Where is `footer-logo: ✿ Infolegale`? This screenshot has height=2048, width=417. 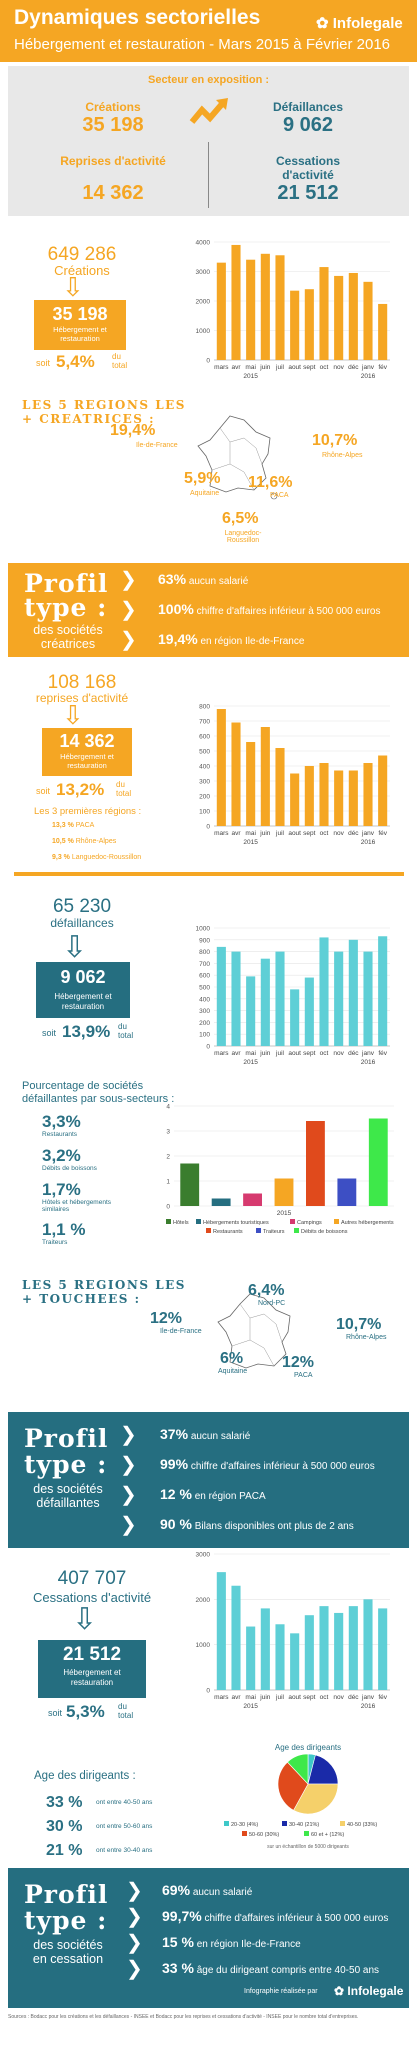 footer-logo: ✿ Infolegale is located at coordinates (368, 1991).